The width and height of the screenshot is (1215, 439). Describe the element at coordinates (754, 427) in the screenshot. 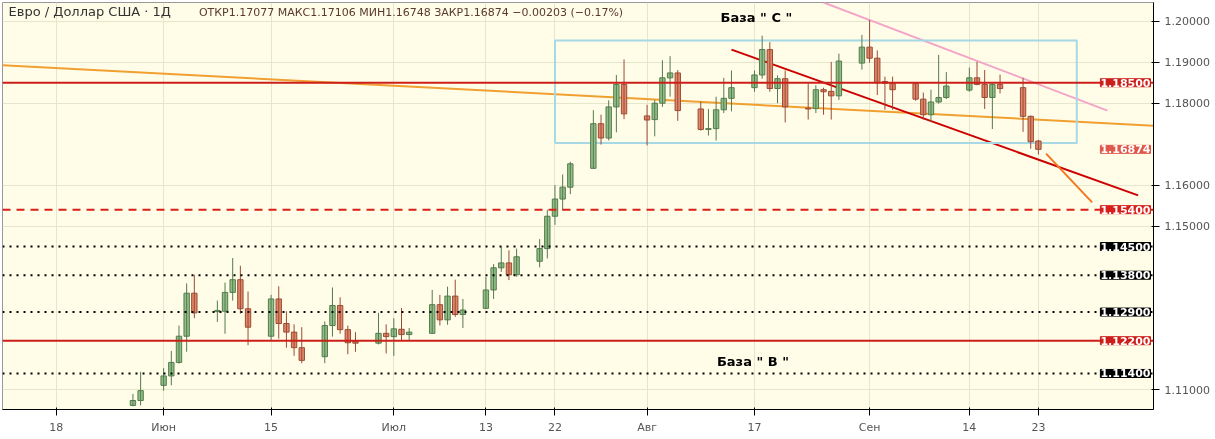

I see `x-tick-label: 17` at that location.